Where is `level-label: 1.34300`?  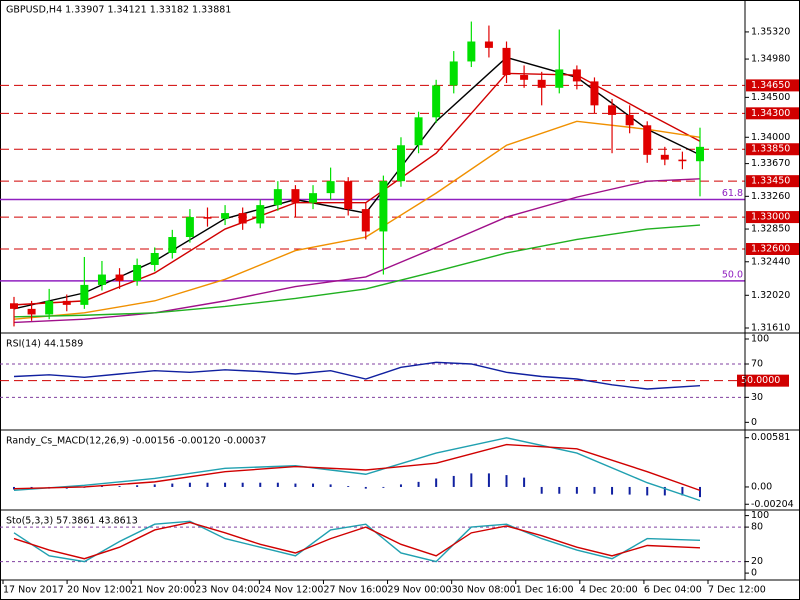
level-label: 1.34300 is located at coordinates (770, 113).